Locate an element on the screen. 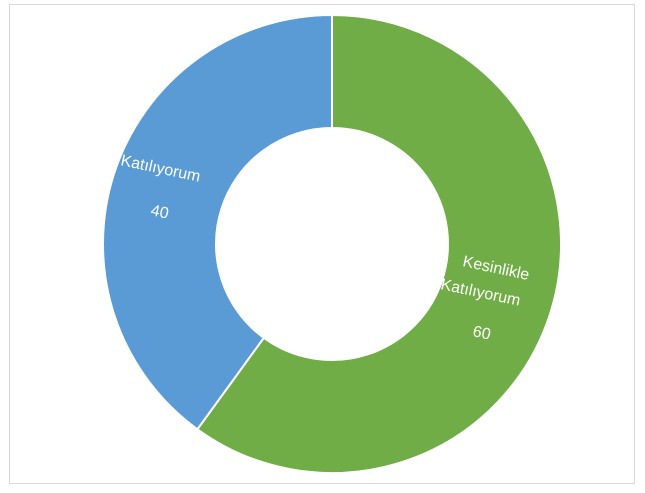  data-label-kesinlikle-value: 60 is located at coordinates (481, 333).